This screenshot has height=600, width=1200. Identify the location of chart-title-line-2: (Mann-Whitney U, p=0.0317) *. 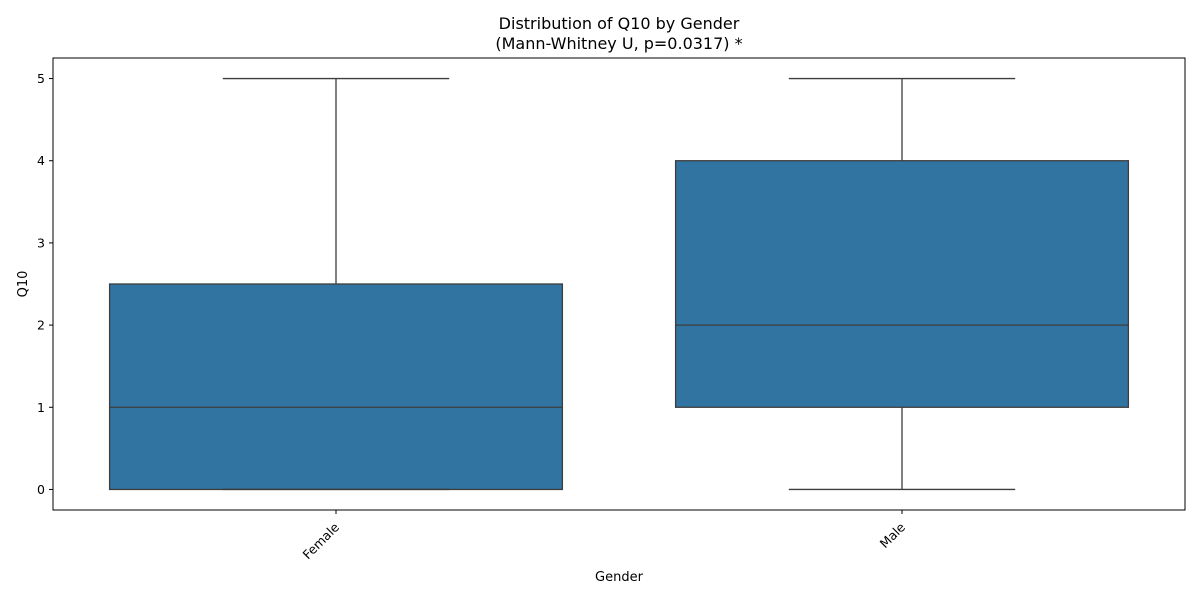
(618, 43).